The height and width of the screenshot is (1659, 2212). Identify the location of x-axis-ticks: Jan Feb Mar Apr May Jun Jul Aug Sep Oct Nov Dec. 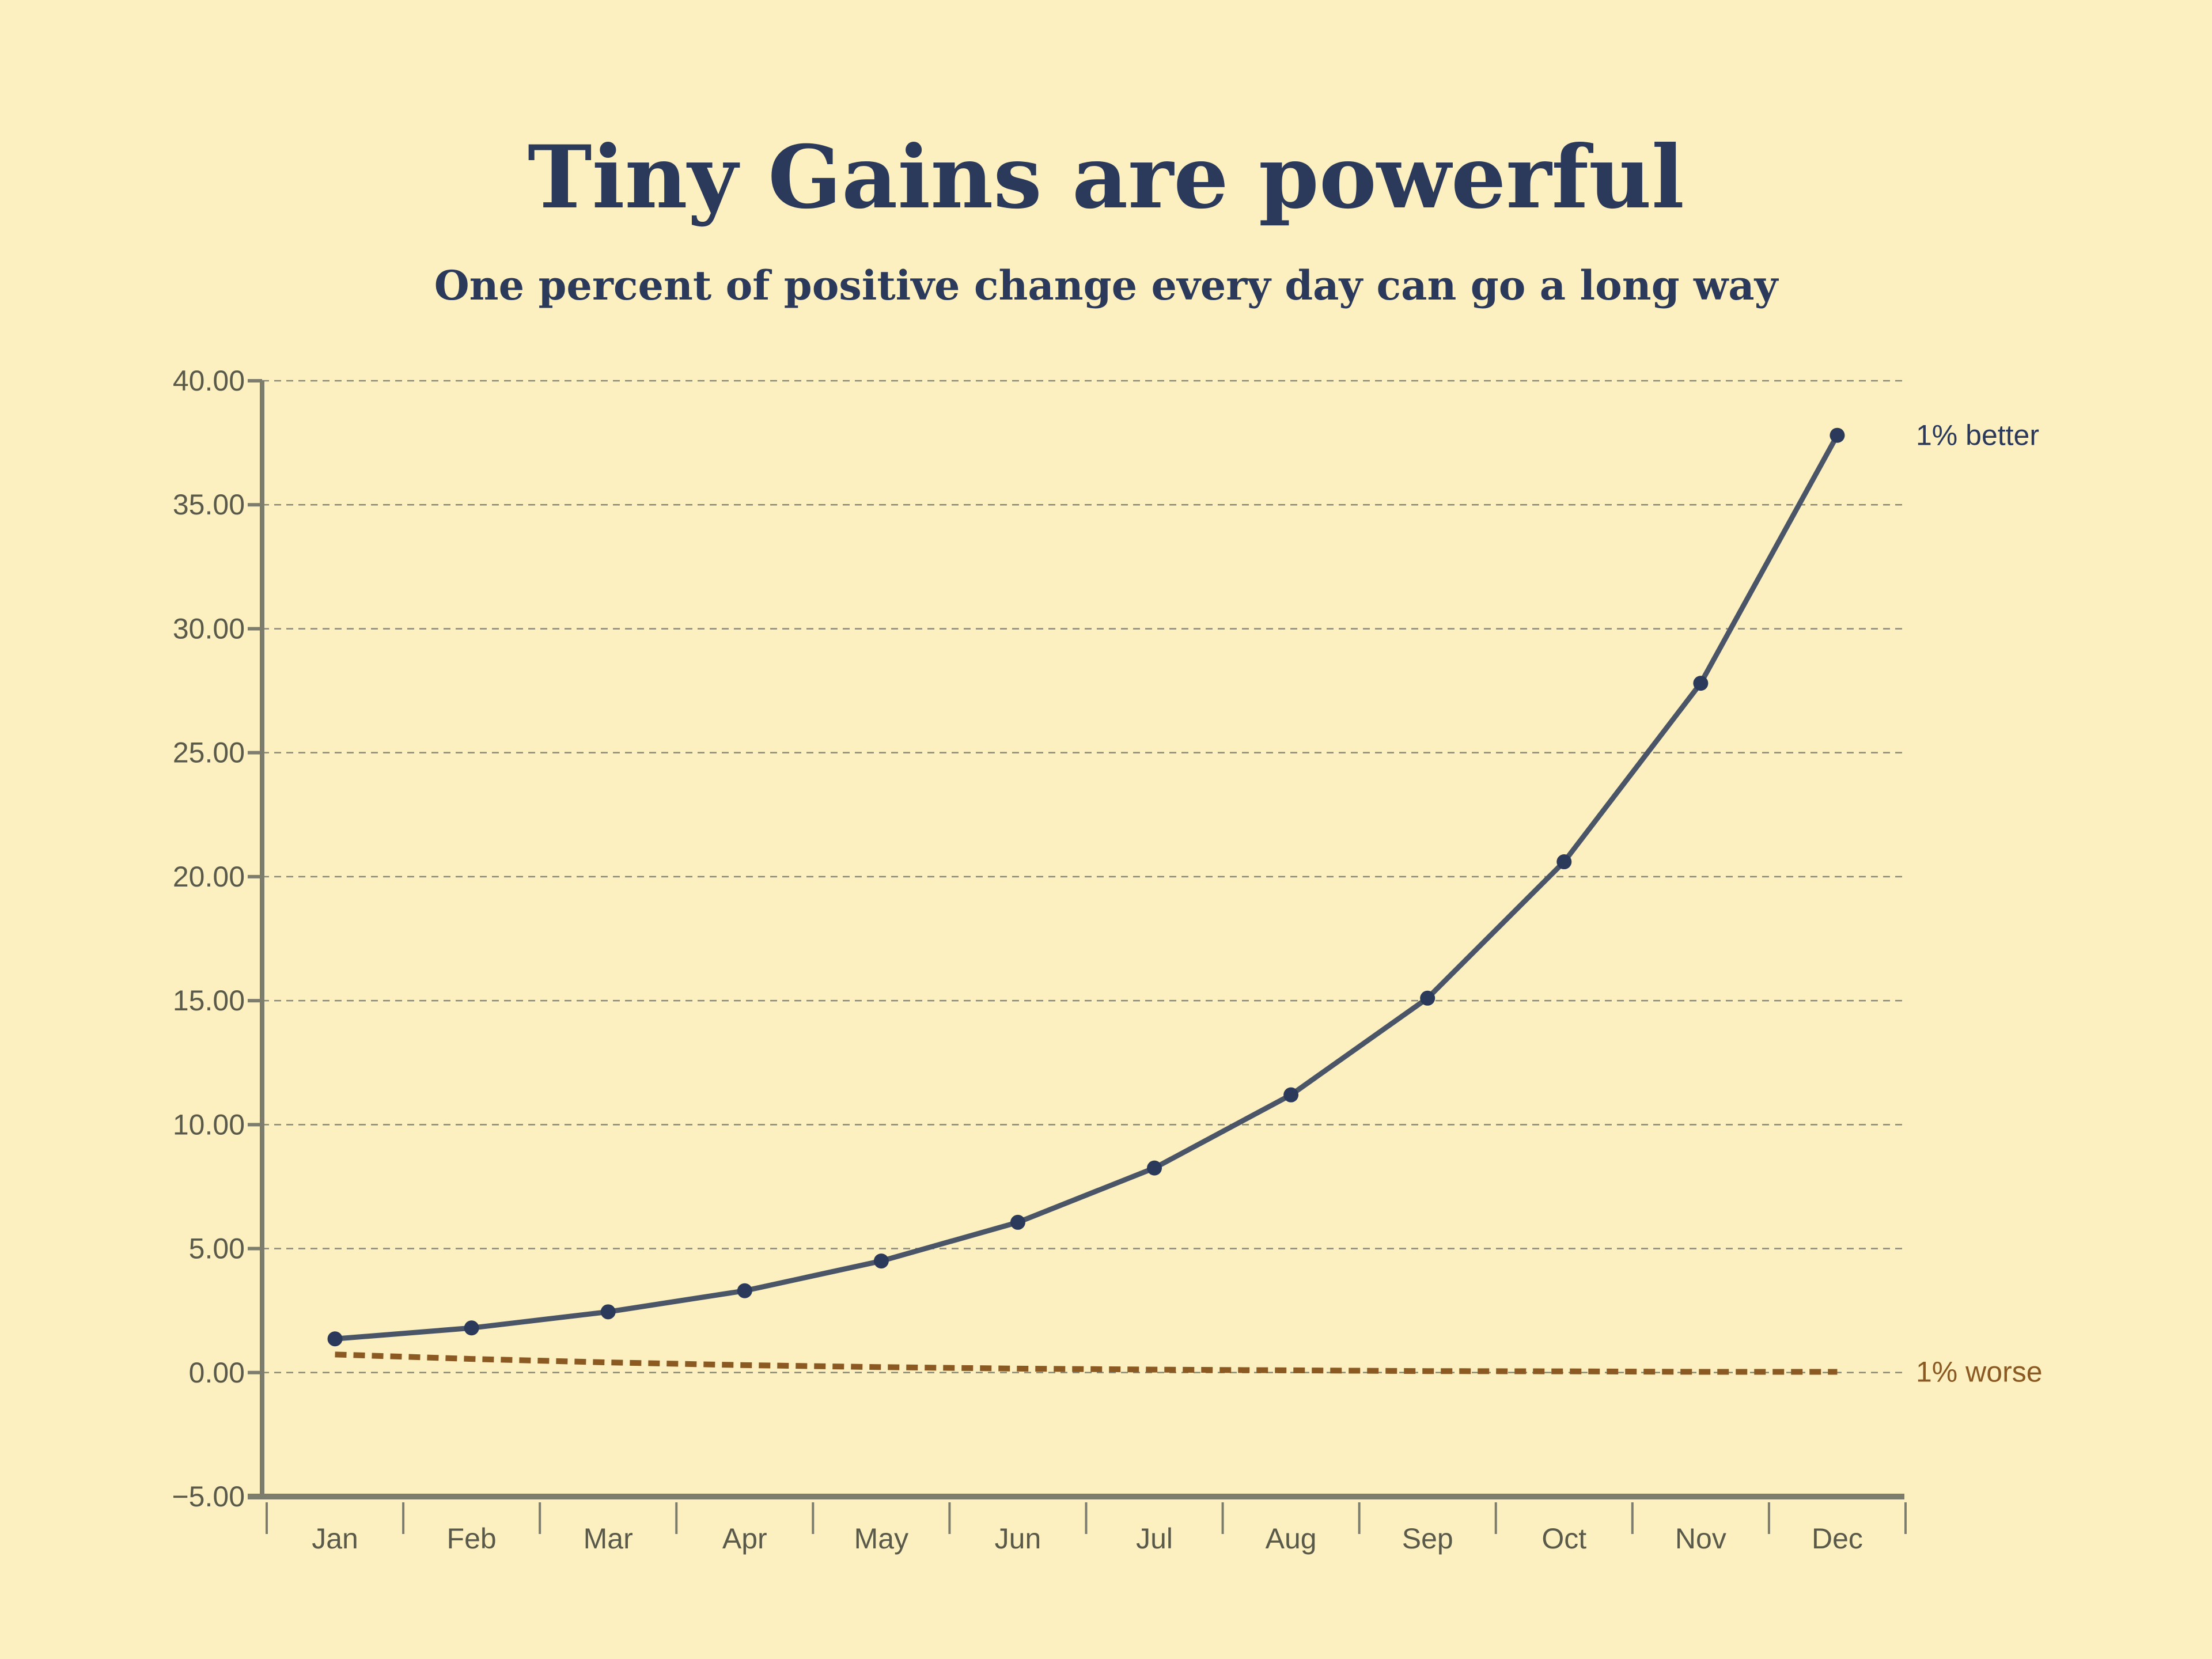
(1086, 1528).